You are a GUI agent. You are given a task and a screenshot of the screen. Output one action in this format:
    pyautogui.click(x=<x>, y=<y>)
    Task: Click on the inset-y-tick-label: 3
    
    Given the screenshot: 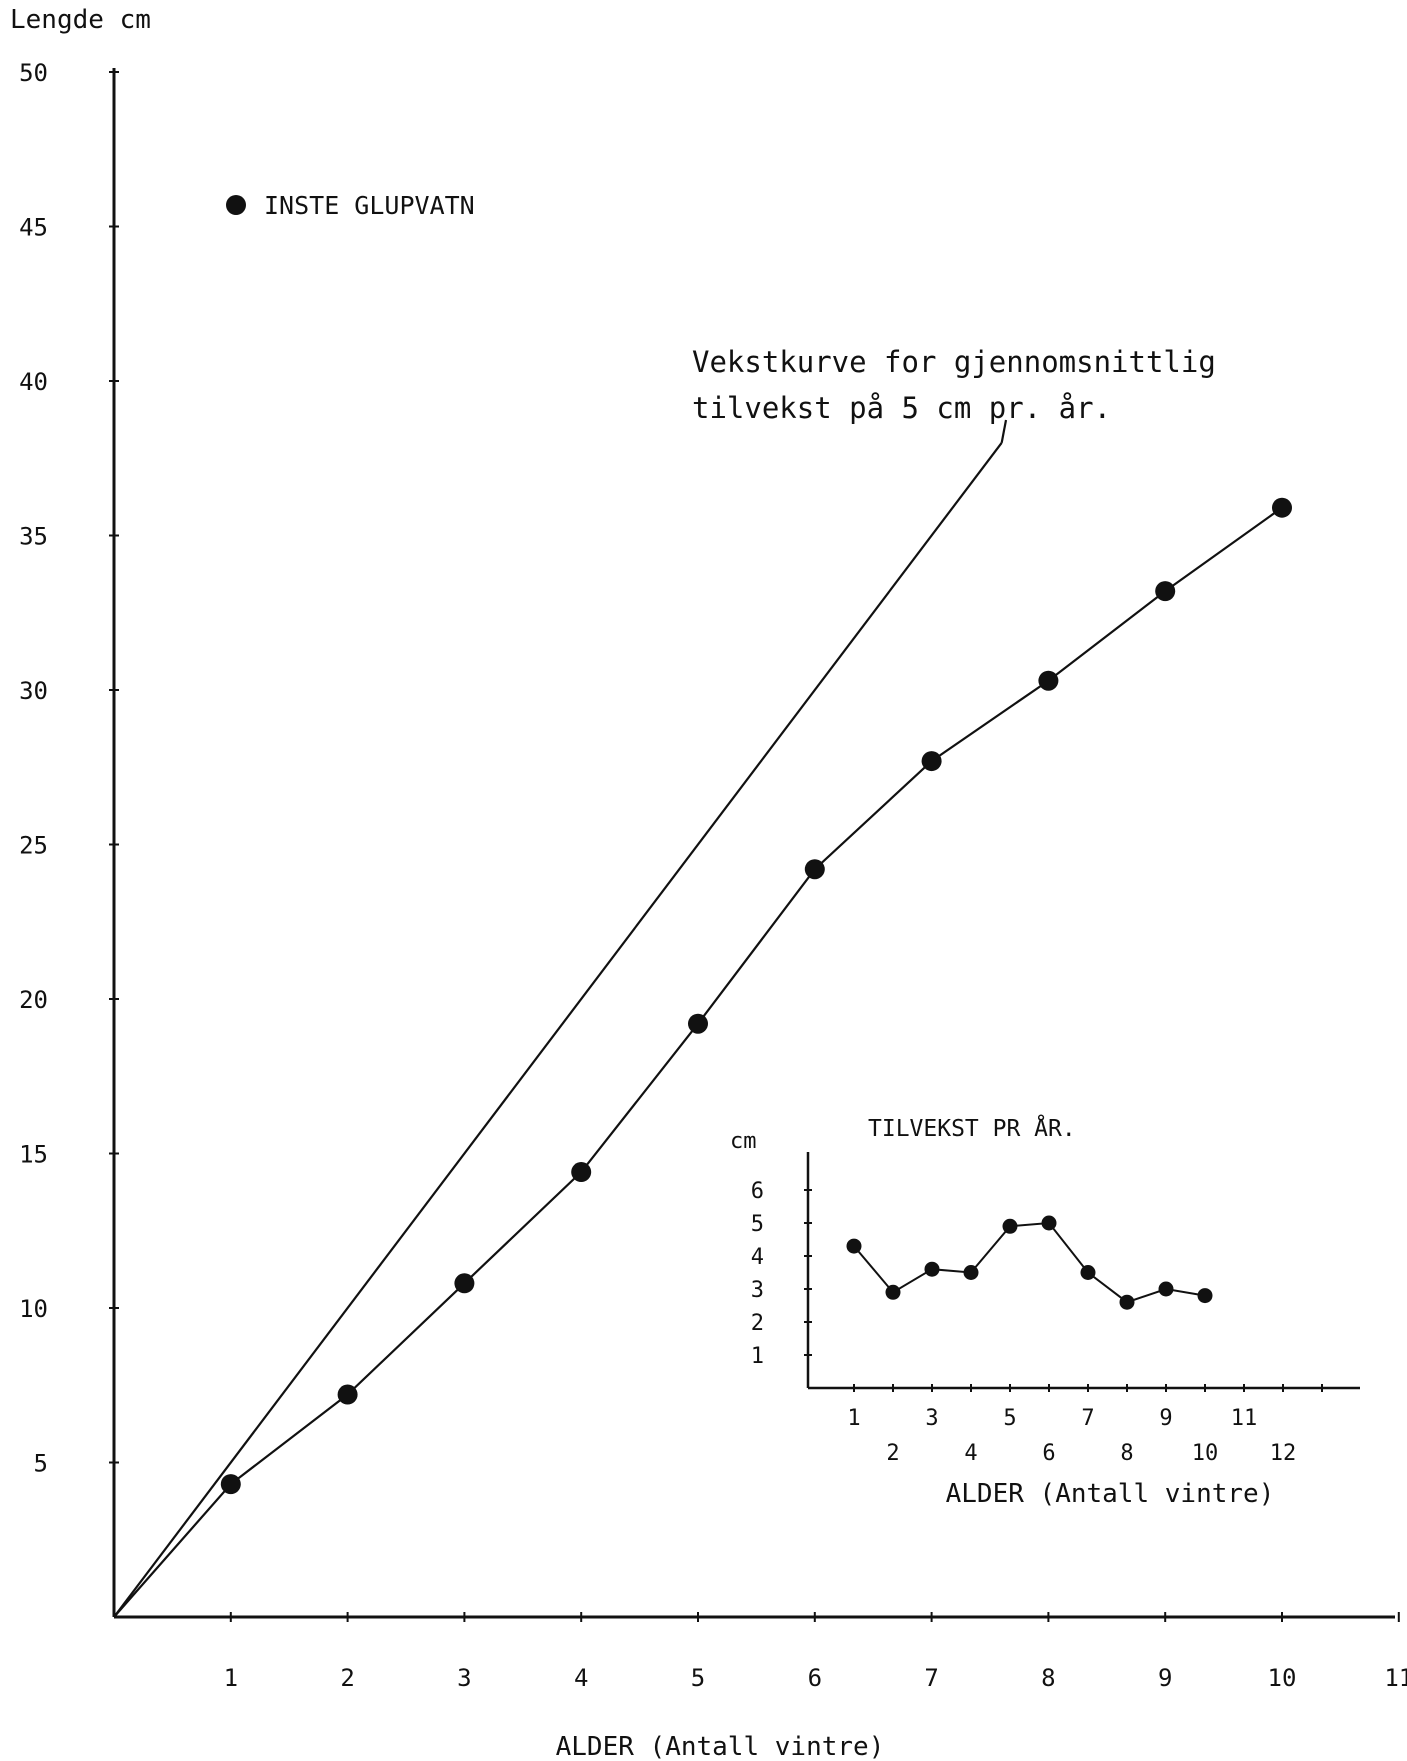 What is the action you would take?
    pyautogui.click(x=757, y=1290)
    